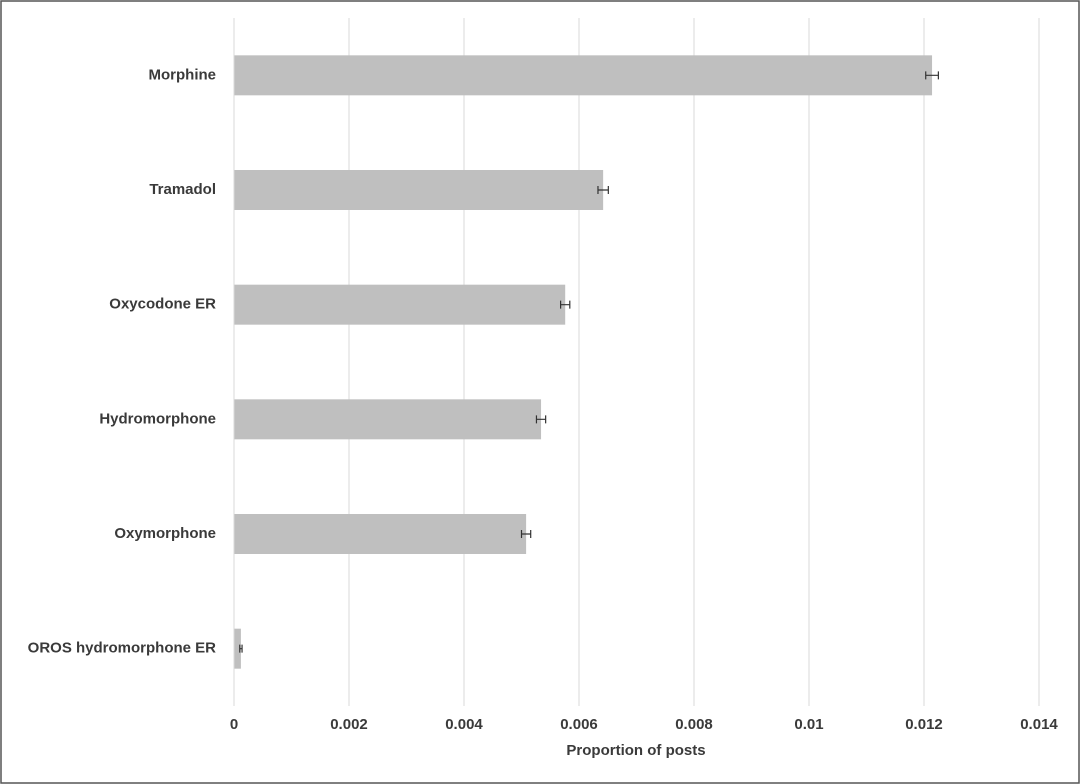 The height and width of the screenshot is (784, 1080). Describe the element at coordinates (157, 418) in the screenshot. I see `y-tick-label: Hydromorphone` at that location.